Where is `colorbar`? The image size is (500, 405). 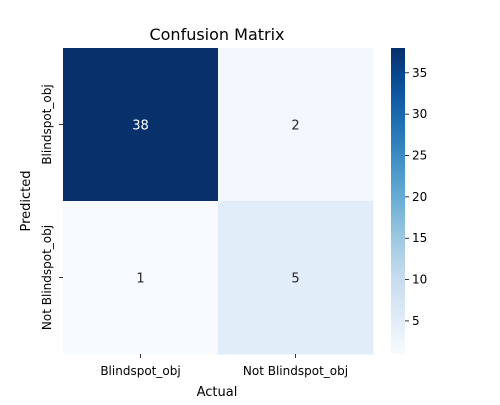
colorbar is located at coordinates (398, 201).